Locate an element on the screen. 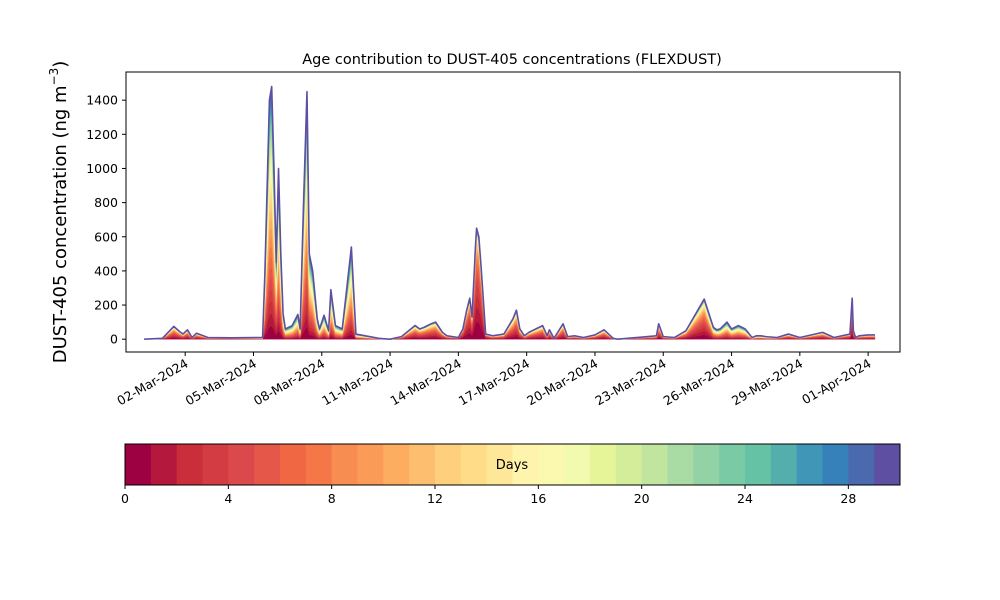  x-tick-label: 11-Mar-2024 is located at coordinates (357, 382).